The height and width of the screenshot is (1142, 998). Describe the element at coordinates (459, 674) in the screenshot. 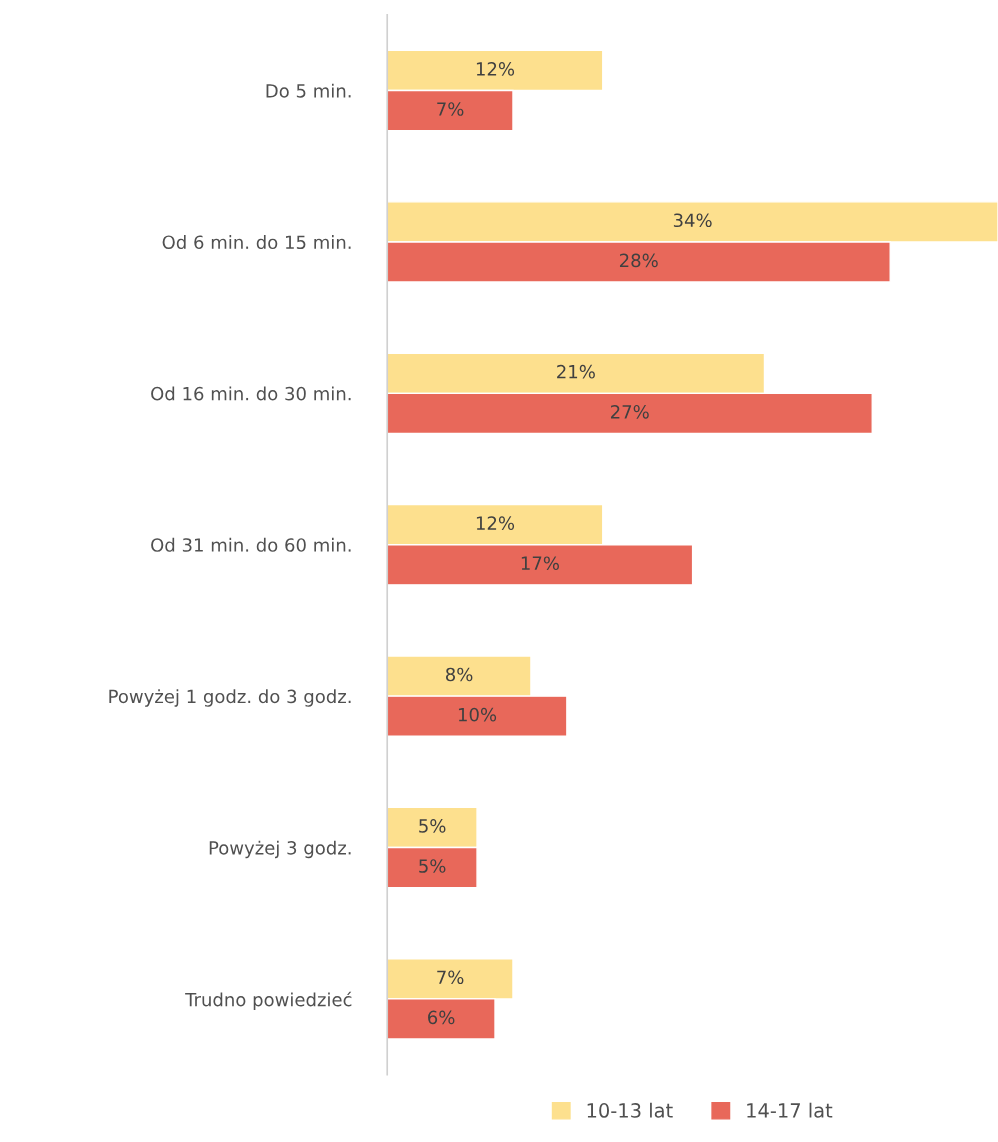

I see `data-label: 8%` at that location.